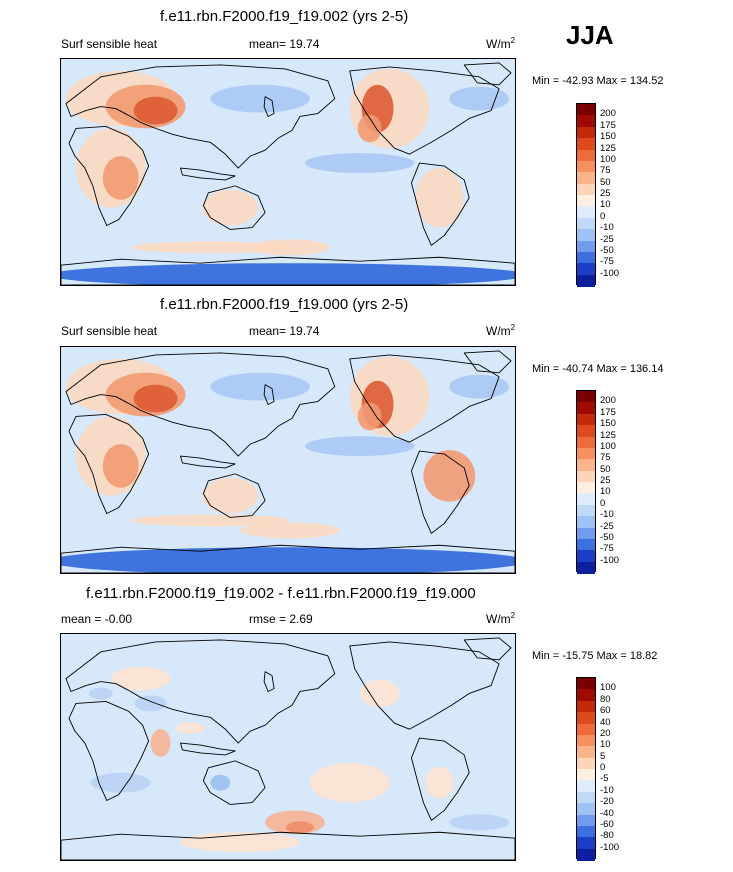 Image resolution: width=733 pixels, height=872 pixels. I want to click on colorbar-tick-label: -10, so click(607, 515).